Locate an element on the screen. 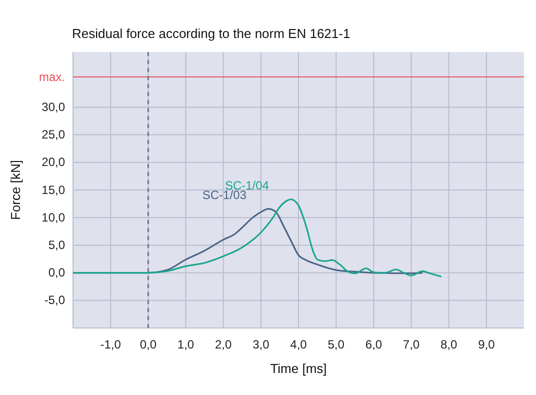 This screenshot has width=536, height=395. y-tick-label: 20,0 is located at coordinates (54, 162).